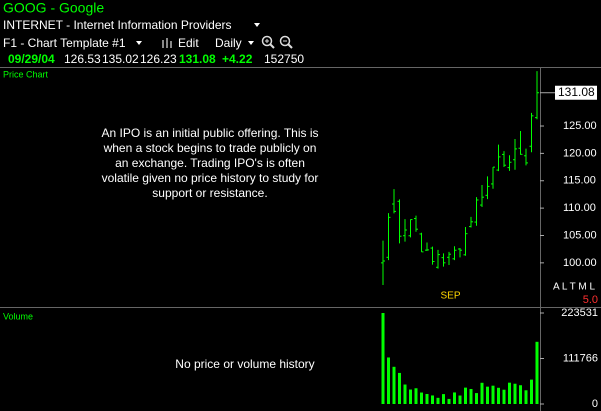 This screenshot has height=411, width=601. What do you see at coordinates (158, 59) in the screenshot?
I see `quote-low: 126.23` at bounding box center [158, 59].